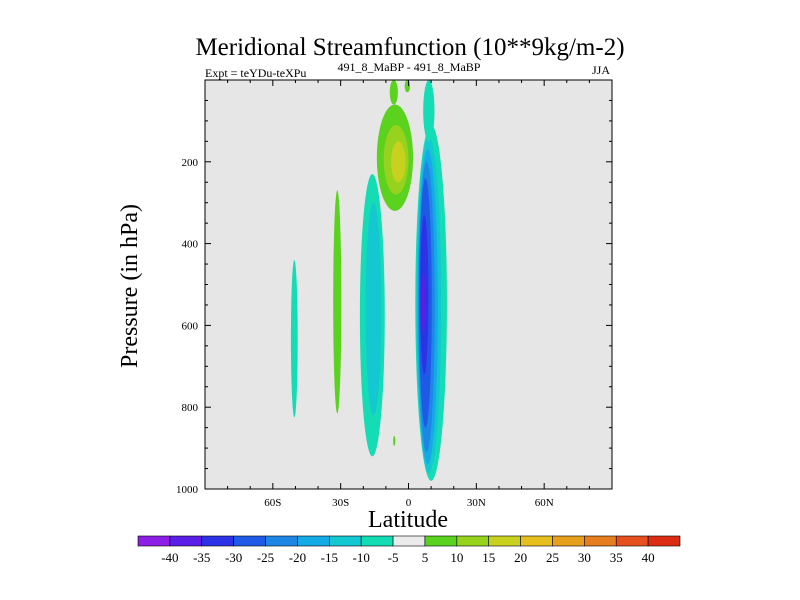 The width and height of the screenshot is (800, 600). Describe the element at coordinates (409, 550) in the screenshot. I see `colorbar: -40 -35 -30 -25 -20 -15 -10 -5 5 10 15 20 25 30 35 40` at that location.